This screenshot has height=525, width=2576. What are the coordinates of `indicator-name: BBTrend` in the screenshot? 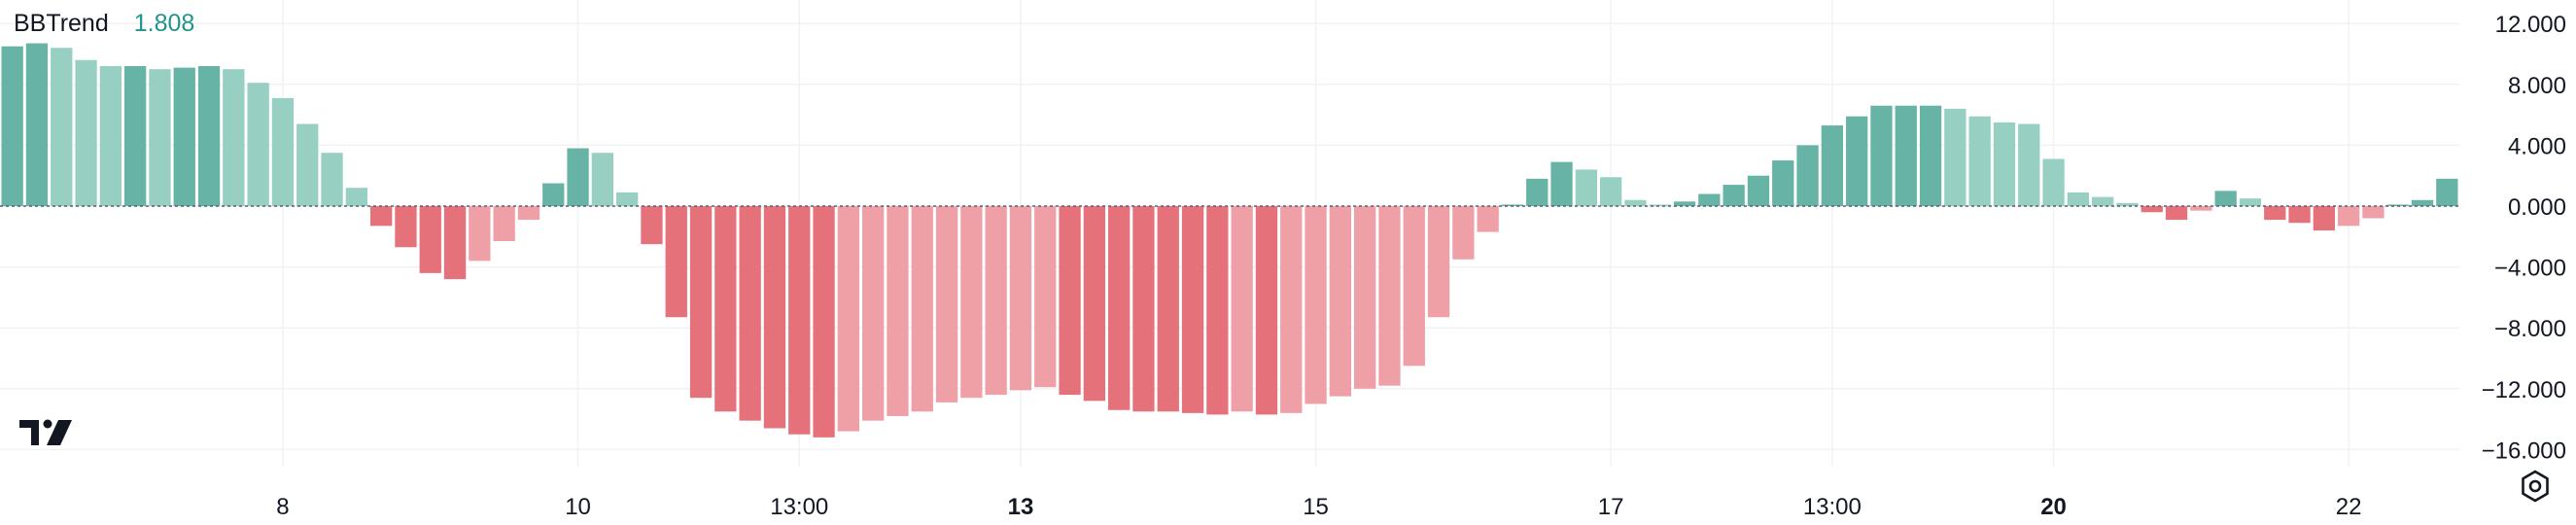 It's located at (61, 23).